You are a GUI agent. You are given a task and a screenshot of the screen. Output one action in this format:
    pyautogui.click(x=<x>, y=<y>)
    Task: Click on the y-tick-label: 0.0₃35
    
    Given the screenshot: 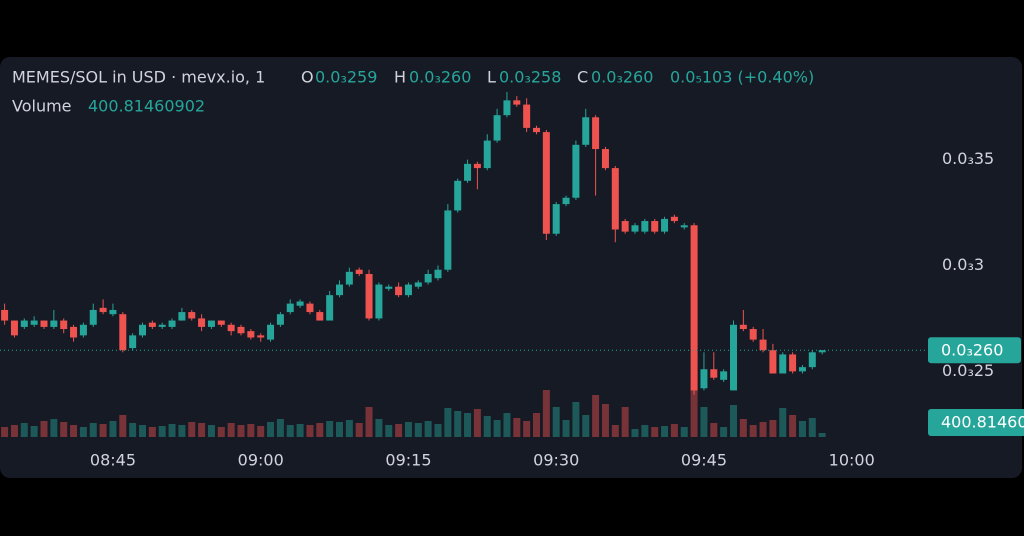 What is the action you would take?
    pyautogui.click(x=968, y=158)
    